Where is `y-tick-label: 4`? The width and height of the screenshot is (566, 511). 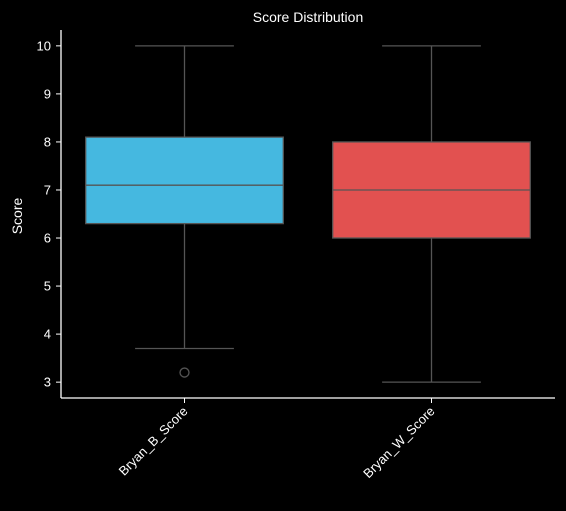 y-tick-label: 4 is located at coordinates (47, 334).